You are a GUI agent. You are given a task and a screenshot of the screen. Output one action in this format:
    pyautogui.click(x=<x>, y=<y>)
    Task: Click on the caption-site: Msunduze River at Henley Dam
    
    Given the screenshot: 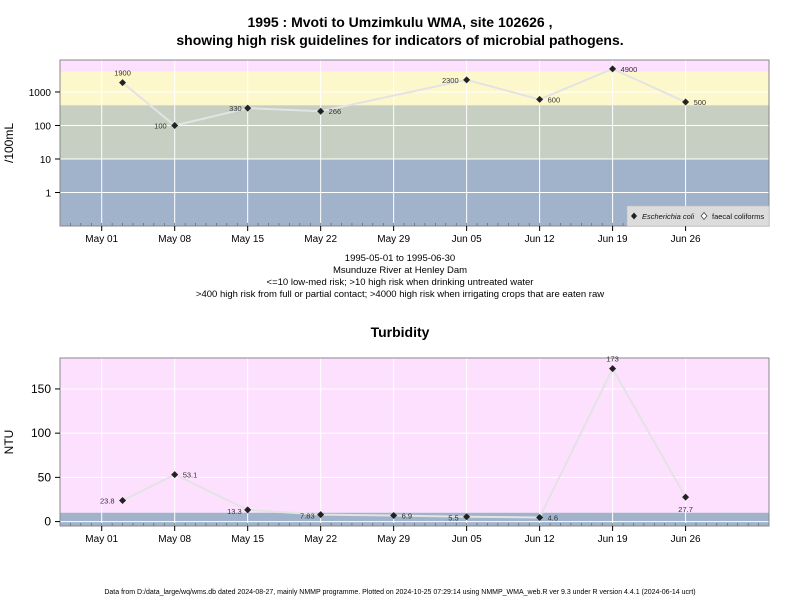 What is the action you would take?
    pyautogui.click(x=400, y=270)
    